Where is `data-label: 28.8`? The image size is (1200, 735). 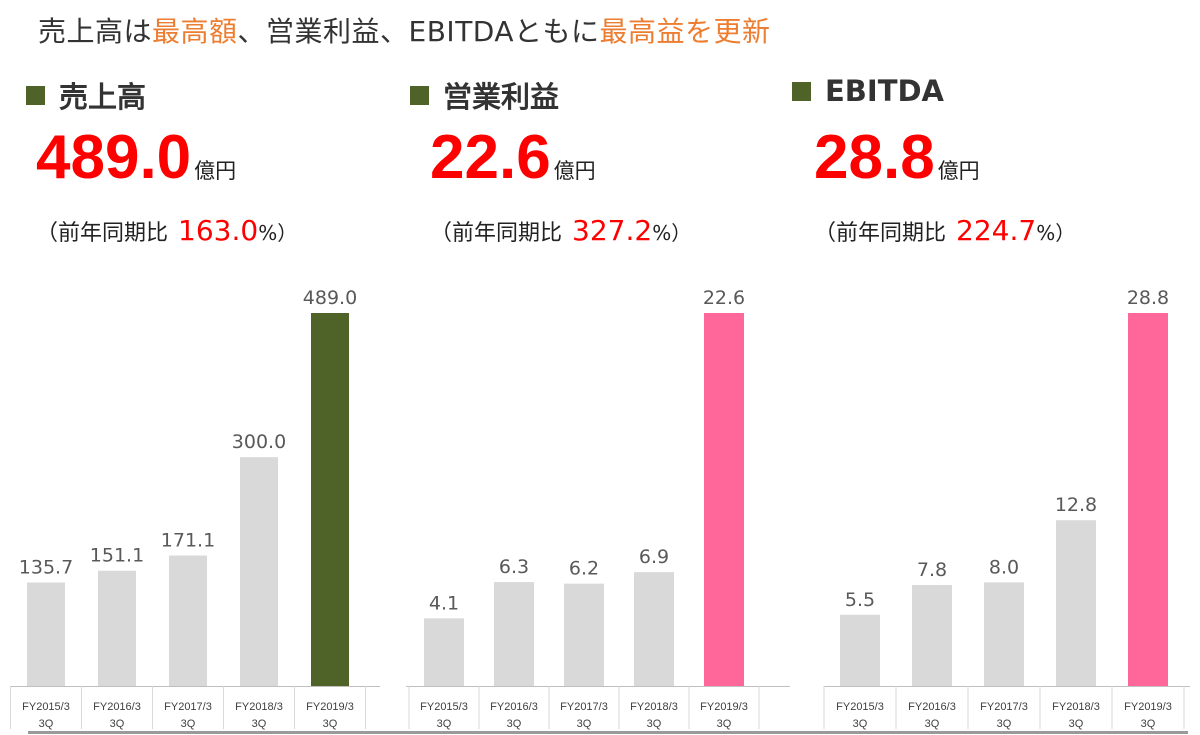 data-label: 28.8 is located at coordinates (1148, 298).